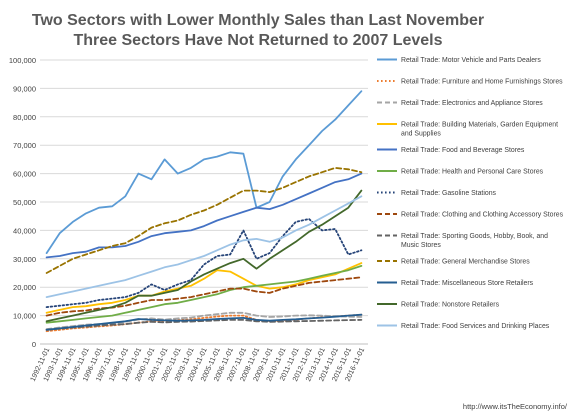 The width and height of the screenshot is (571, 414). I want to click on legend-entry: Retail Trade: Food and Beverage Stores, so click(451, 150).